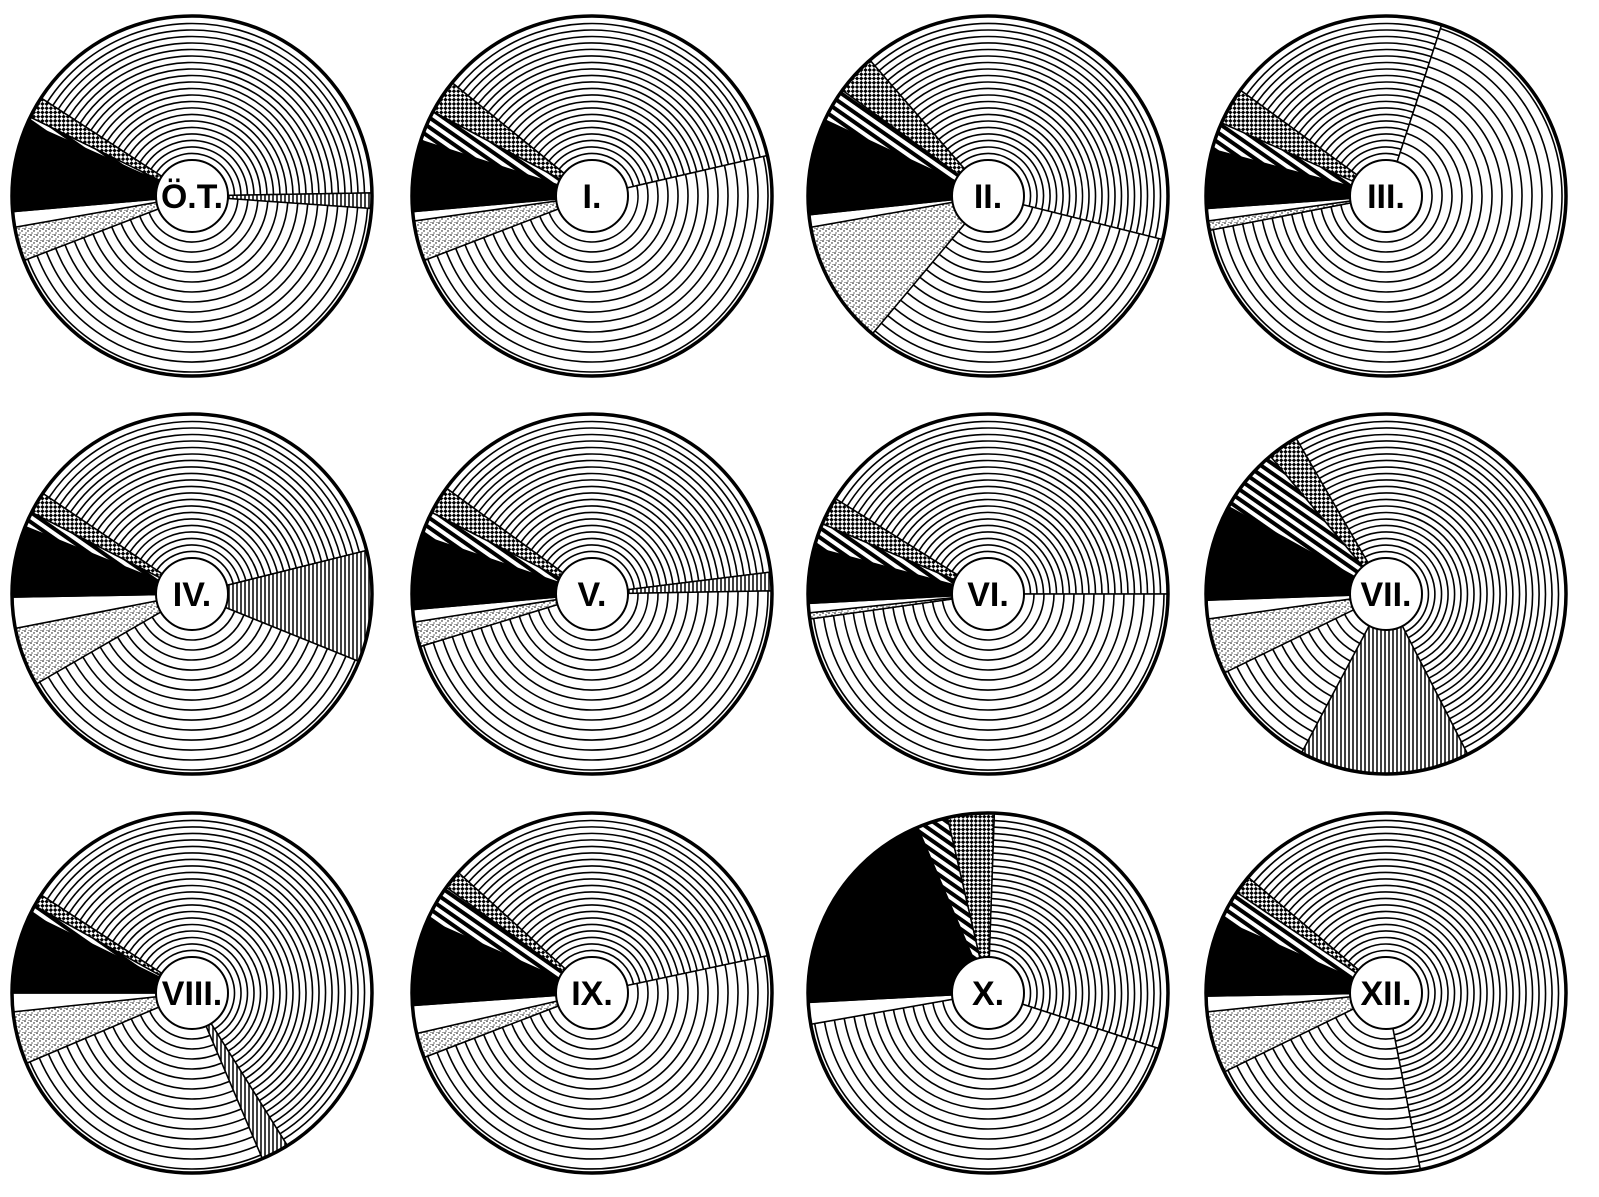 This screenshot has height=1197, width=1599. I want to click on pie-chart: Ö.T., so click(192, 196).